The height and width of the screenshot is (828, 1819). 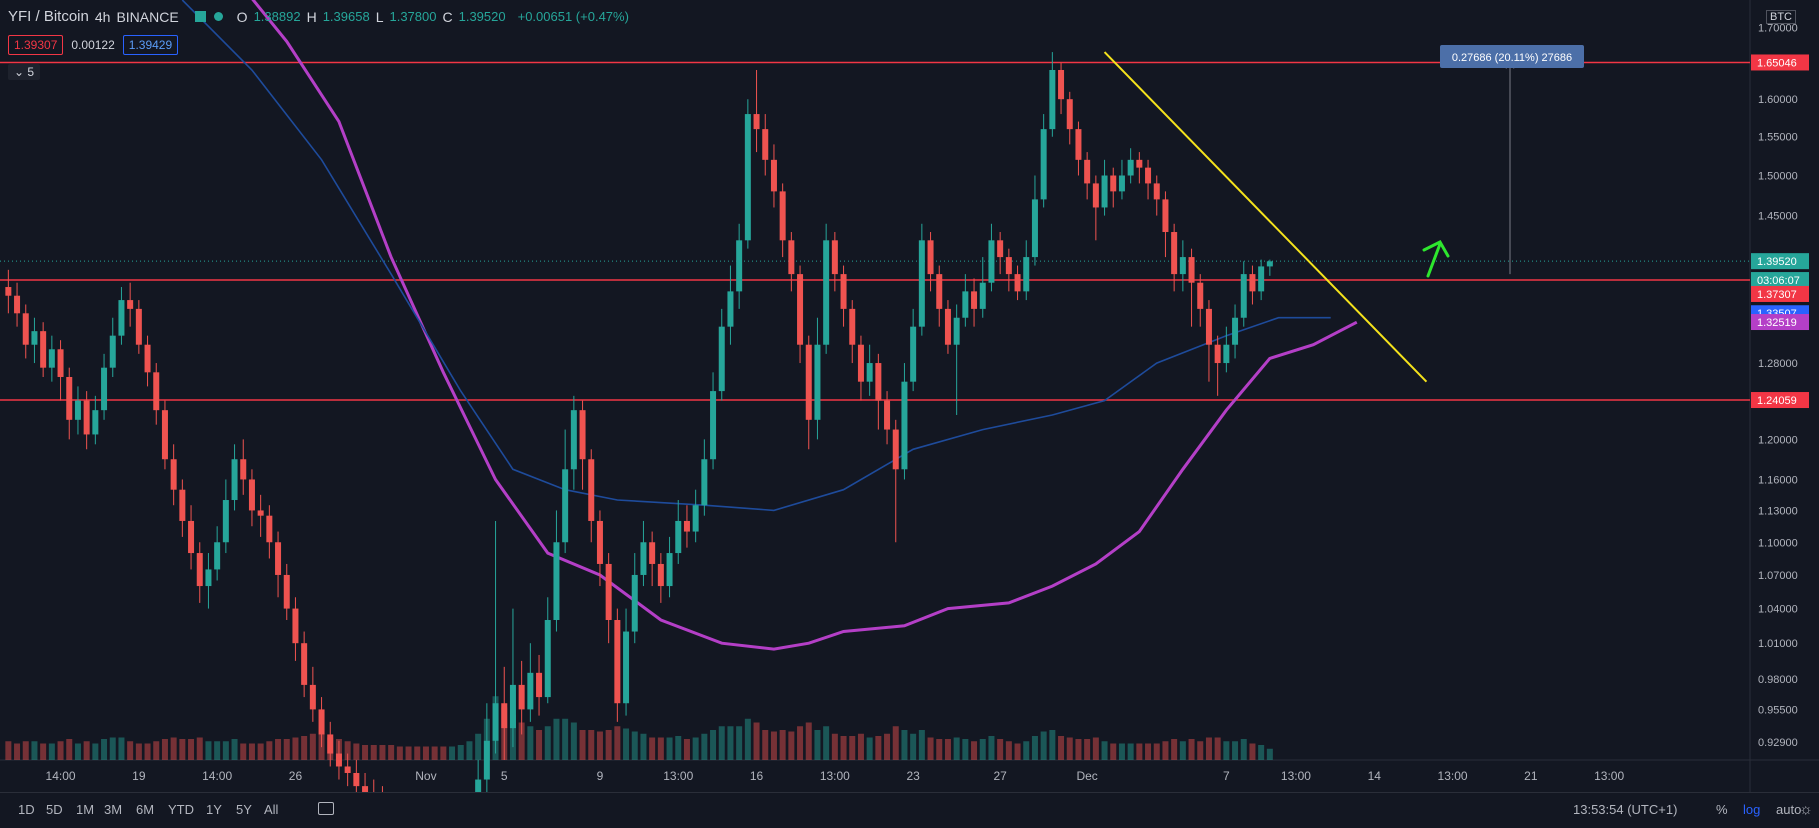 What do you see at coordinates (757, 776) in the screenshot?
I see `time-tick-label: 16` at bounding box center [757, 776].